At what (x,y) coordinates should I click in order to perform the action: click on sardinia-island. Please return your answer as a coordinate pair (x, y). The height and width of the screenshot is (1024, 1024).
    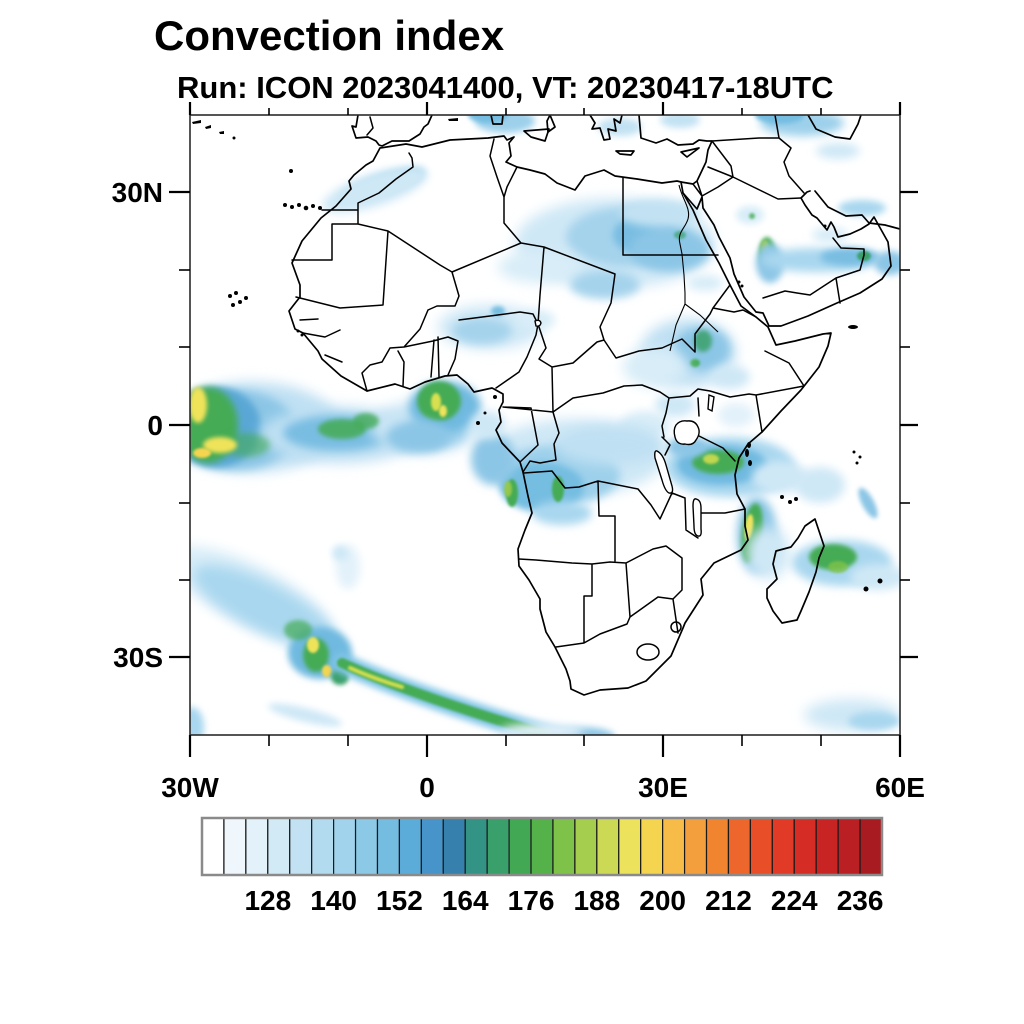
    Looking at the image, I should click on (497, 120).